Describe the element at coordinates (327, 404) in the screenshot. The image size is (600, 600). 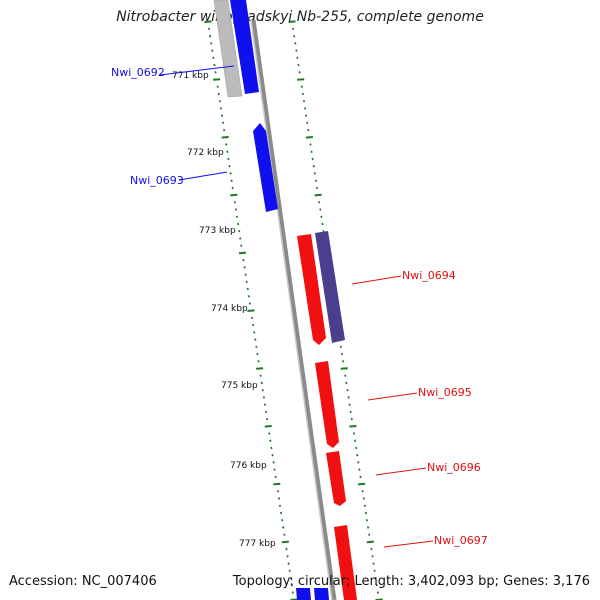
I see `gene-block-nwi0695` at that location.